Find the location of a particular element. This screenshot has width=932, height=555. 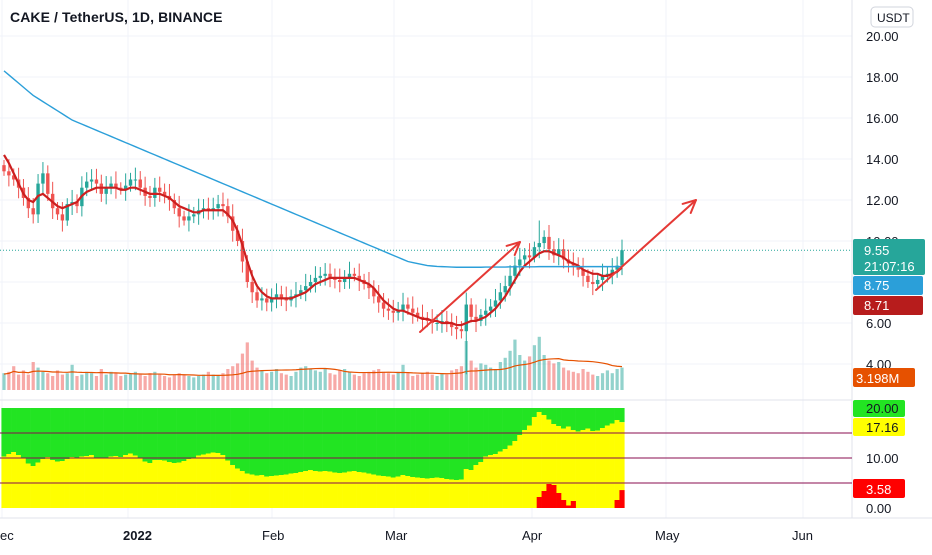

indicator-low-label: 3.58 is located at coordinates (878, 489).